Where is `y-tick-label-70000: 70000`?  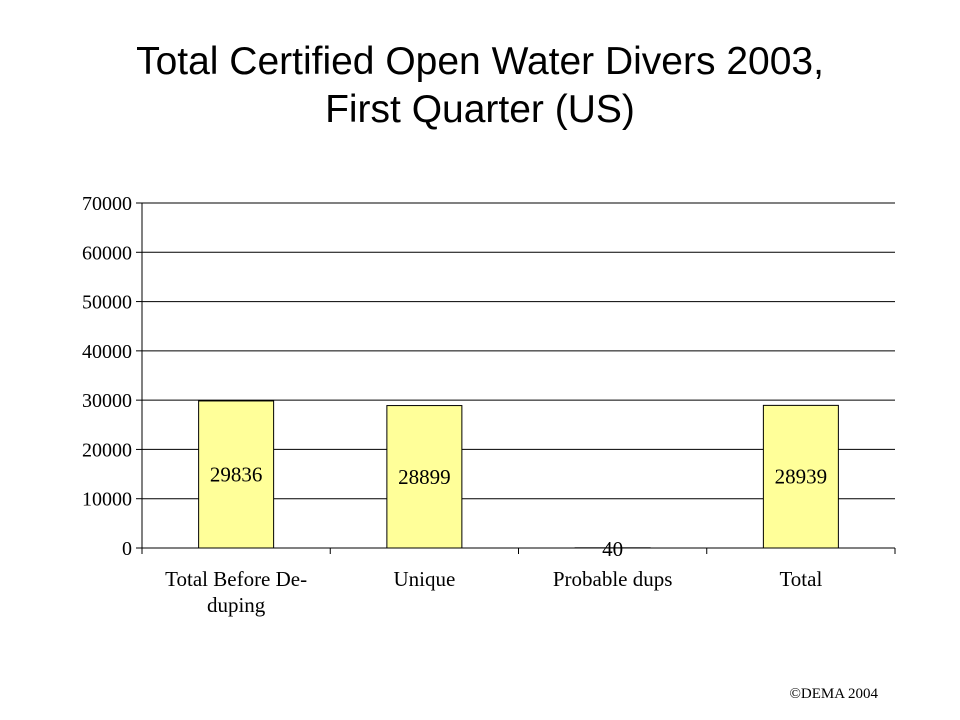 y-tick-label-70000: 70000 is located at coordinates (107, 204).